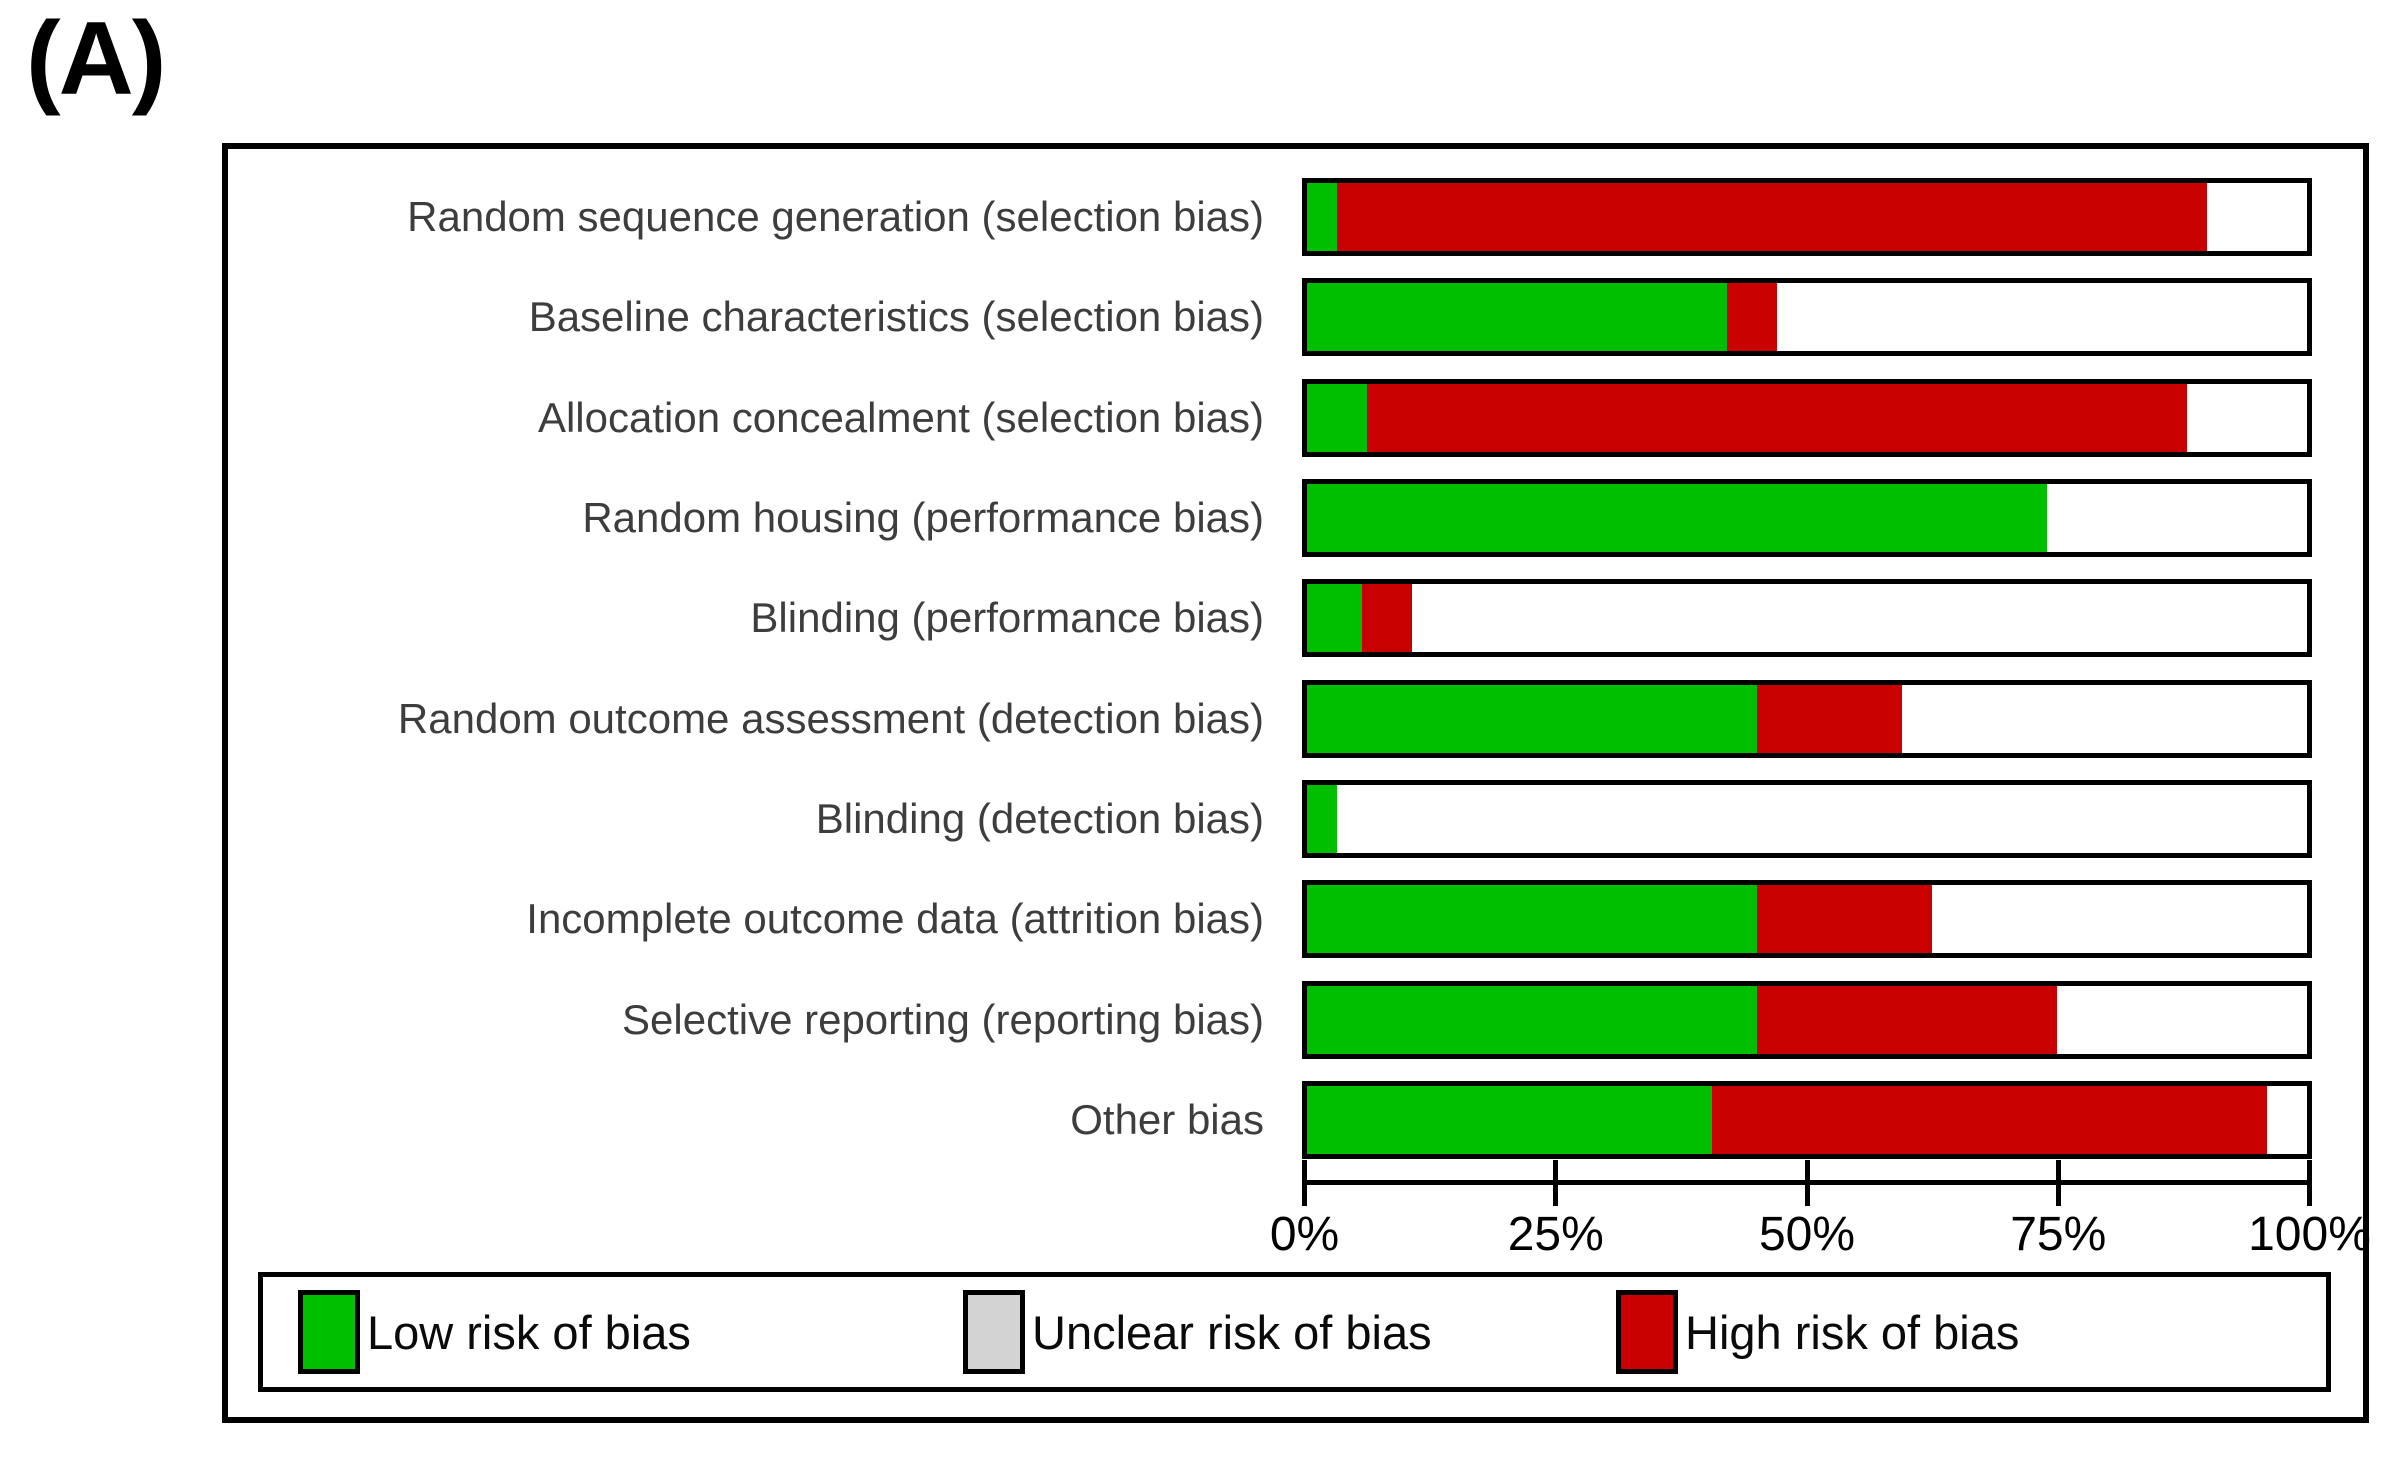 This screenshot has height=1464, width=2393. What do you see at coordinates (900, 417) in the screenshot?
I see `bias-row-label: Allocation concealment (selection bias)` at bounding box center [900, 417].